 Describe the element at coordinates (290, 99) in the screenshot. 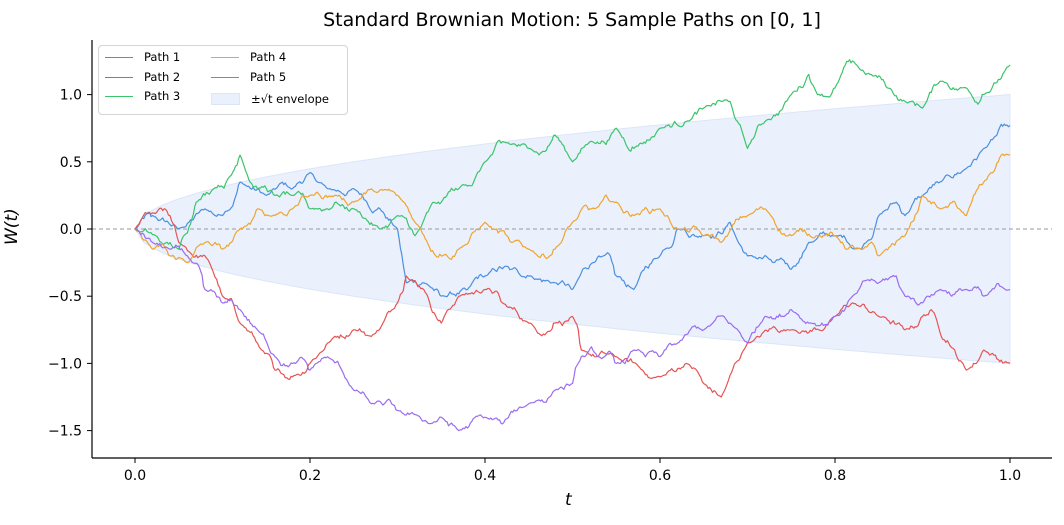

I see `legend-label: ±√t envelope` at that location.